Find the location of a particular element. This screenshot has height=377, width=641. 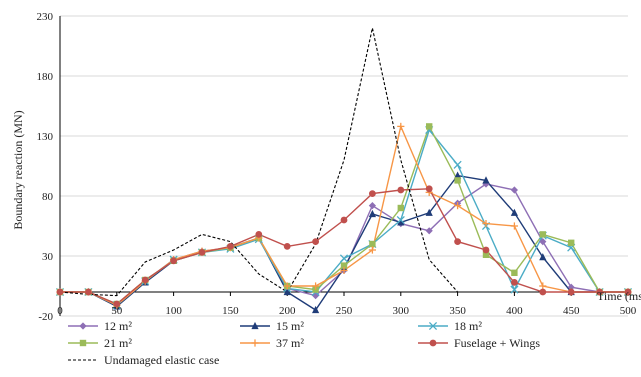

legend-label: 12 m² is located at coordinates (118, 326).